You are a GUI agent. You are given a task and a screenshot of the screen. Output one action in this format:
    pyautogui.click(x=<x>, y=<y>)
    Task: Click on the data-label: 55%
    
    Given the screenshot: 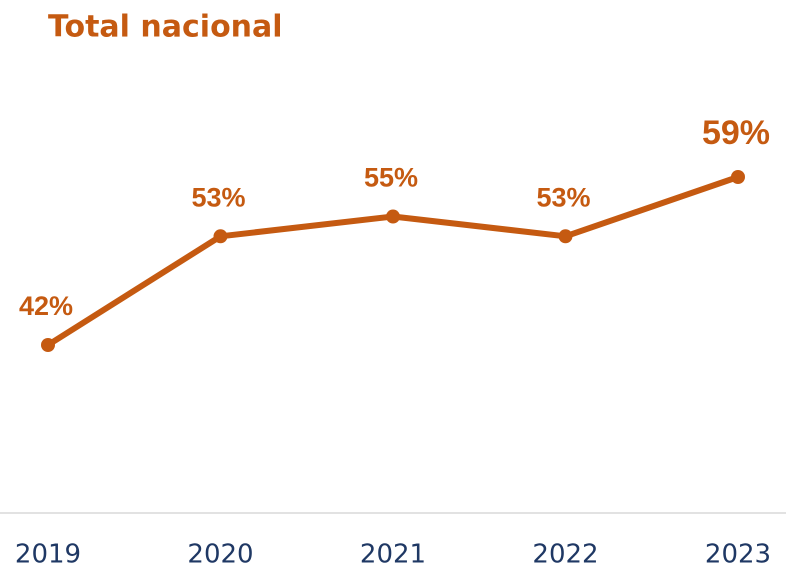 What is the action you would take?
    pyautogui.click(x=391, y=178)
    